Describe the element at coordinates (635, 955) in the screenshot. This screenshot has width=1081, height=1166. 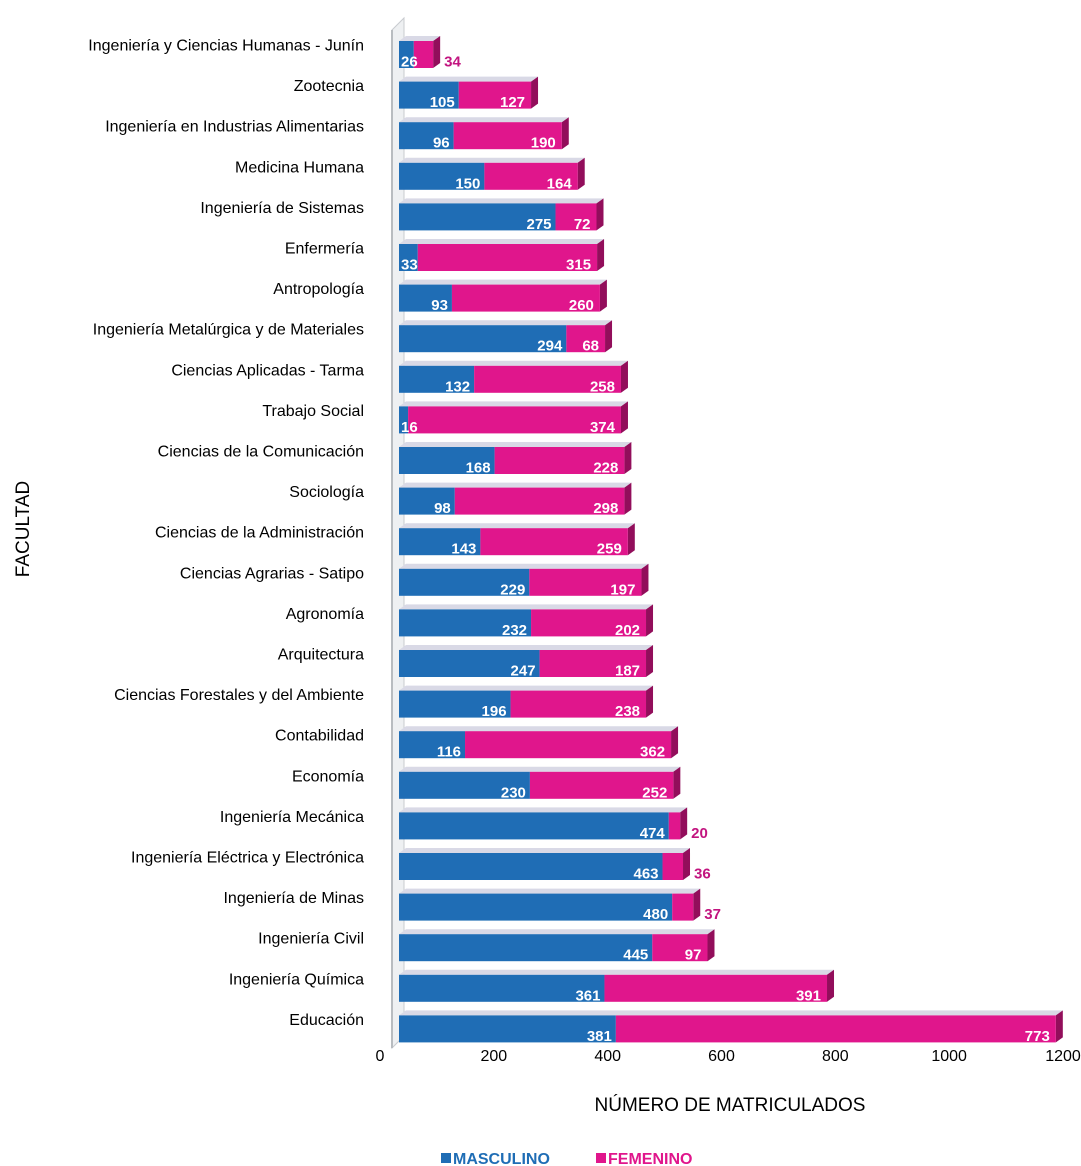
I see `data-label-masculino: 445` at that location.